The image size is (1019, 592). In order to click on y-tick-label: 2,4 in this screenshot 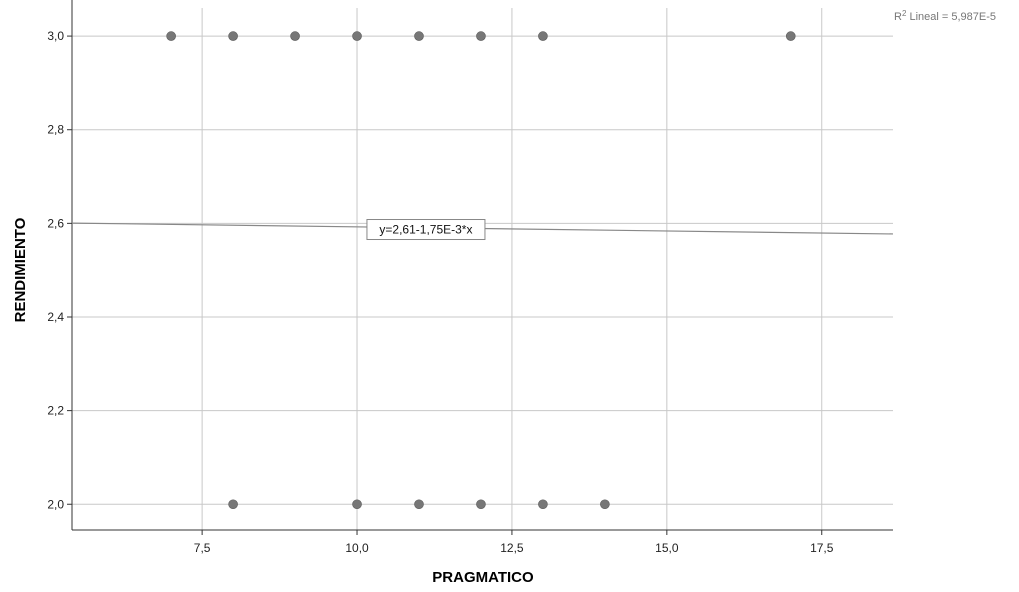, I will do `click(55, 317)`.